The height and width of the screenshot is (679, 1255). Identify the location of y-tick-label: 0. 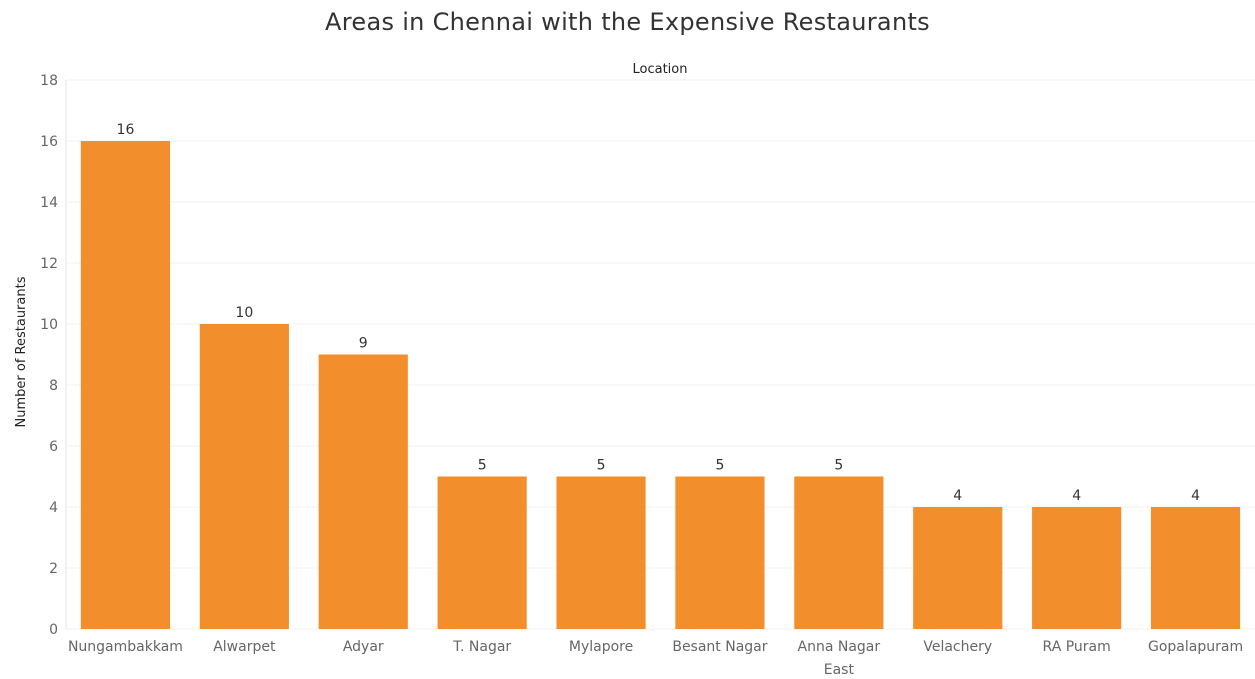
(53, 630).